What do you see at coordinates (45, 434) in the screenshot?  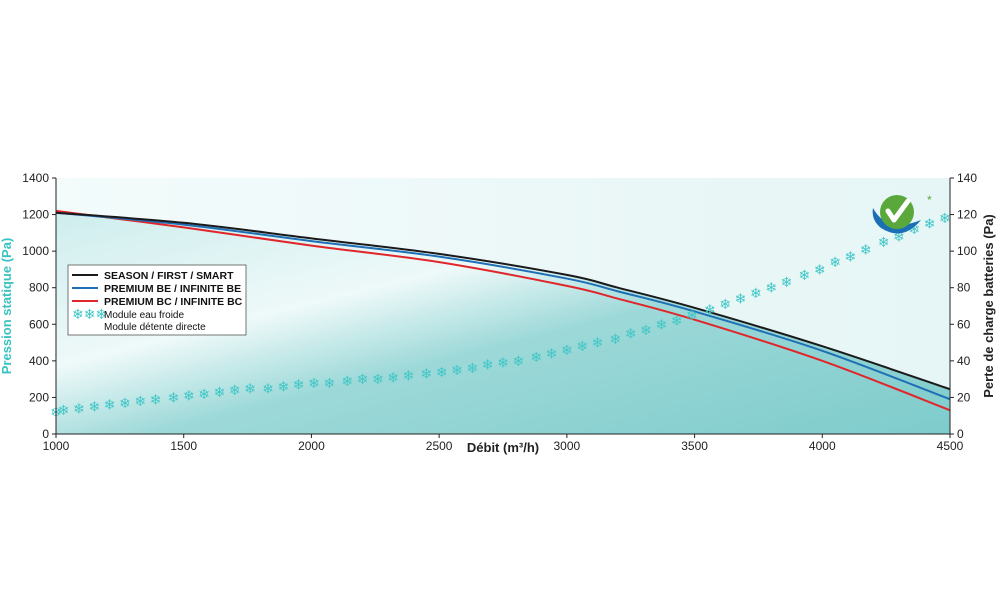 I see `y-tick-label: 0` at bounding box center [45, 434].